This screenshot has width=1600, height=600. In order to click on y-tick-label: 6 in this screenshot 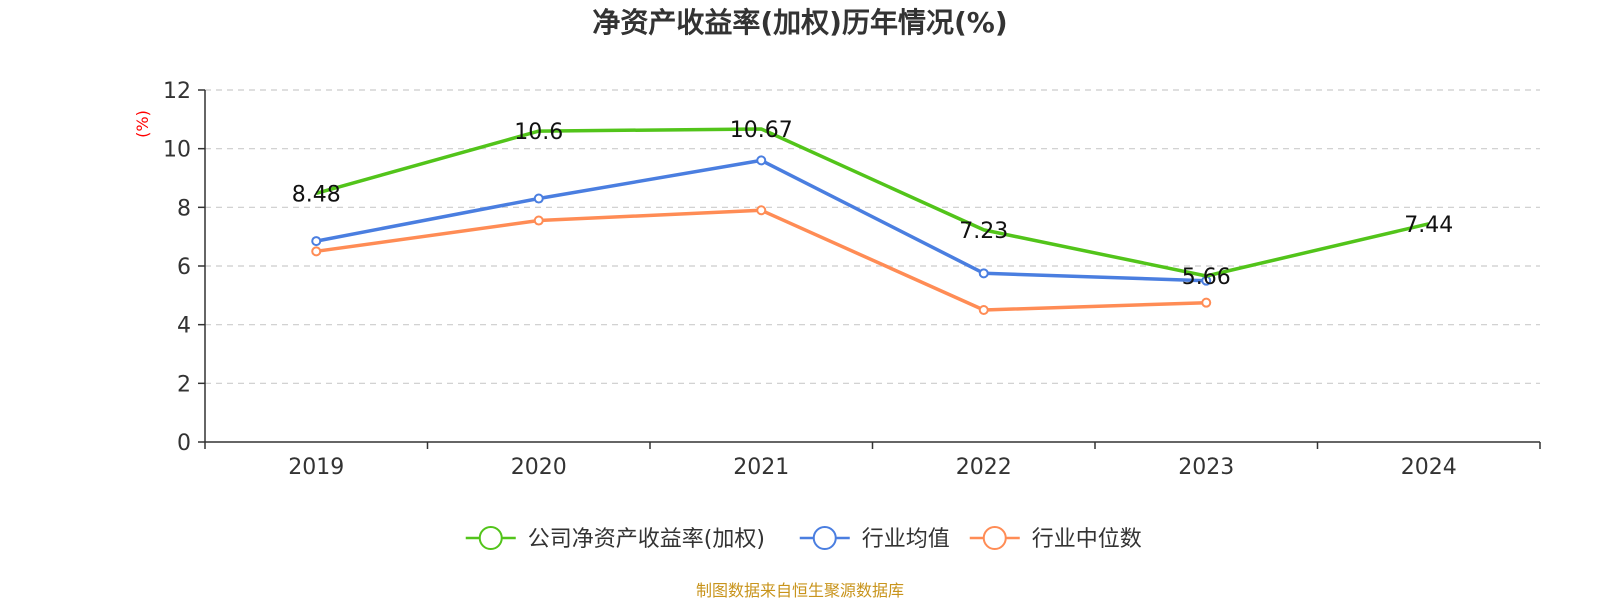, I will do `click(184, 267)`.